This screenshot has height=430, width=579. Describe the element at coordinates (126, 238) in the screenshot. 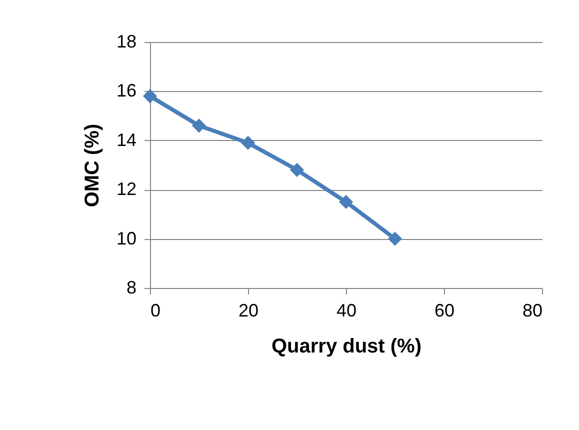

I see `y-tick-label: 10` at that location.